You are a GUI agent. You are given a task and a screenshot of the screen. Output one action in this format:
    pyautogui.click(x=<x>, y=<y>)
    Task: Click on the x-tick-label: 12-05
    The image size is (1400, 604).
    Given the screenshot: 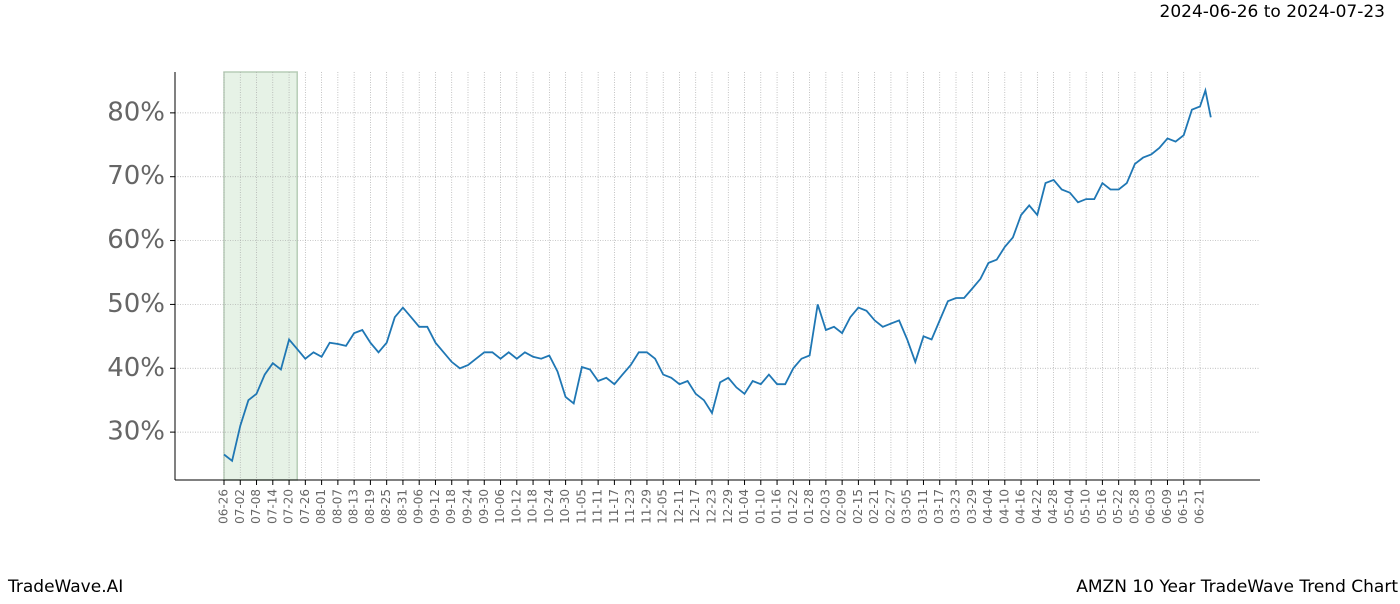 What is the action you would take?
    pyautogui.click(x=663, y=506)
    